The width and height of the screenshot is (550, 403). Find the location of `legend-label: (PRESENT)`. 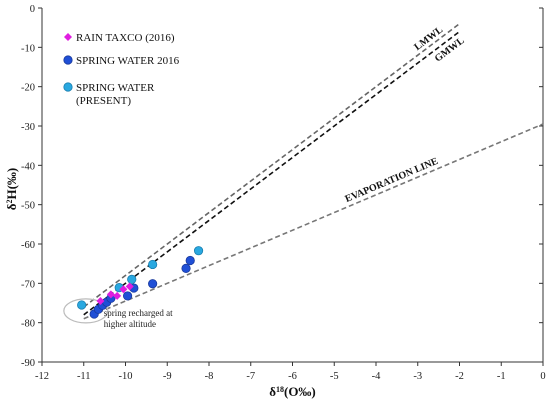

legend-label: (PRESENT) is located at coordinates (103, 101).